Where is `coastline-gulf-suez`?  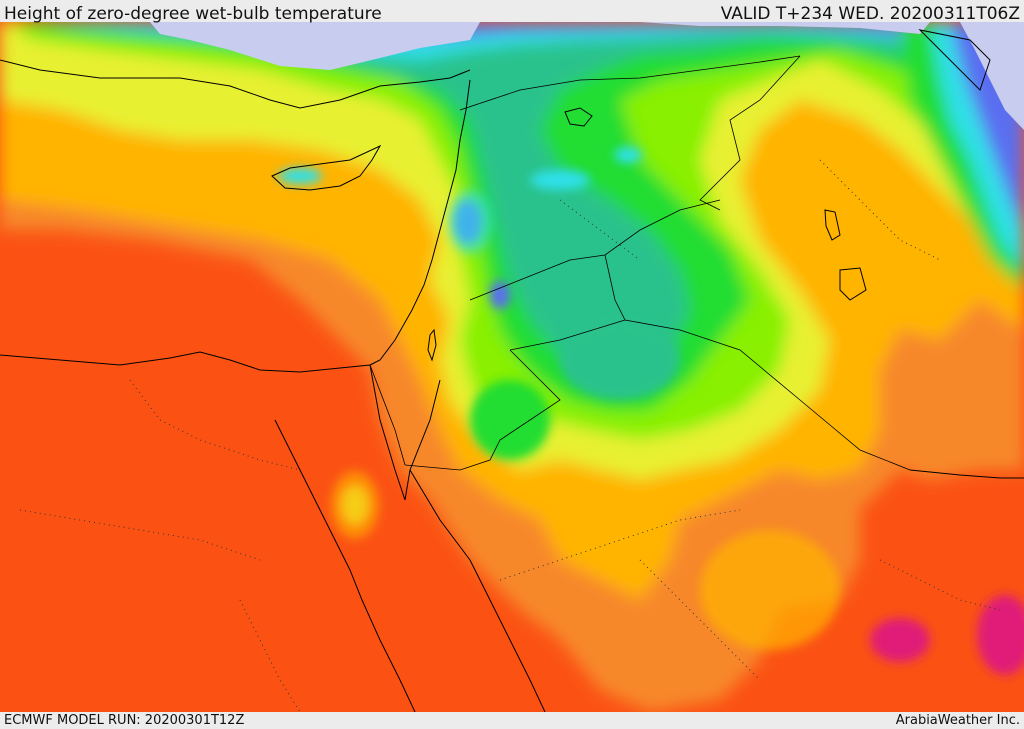 coastline-gulf-suez is located at coordinates (345, 565).